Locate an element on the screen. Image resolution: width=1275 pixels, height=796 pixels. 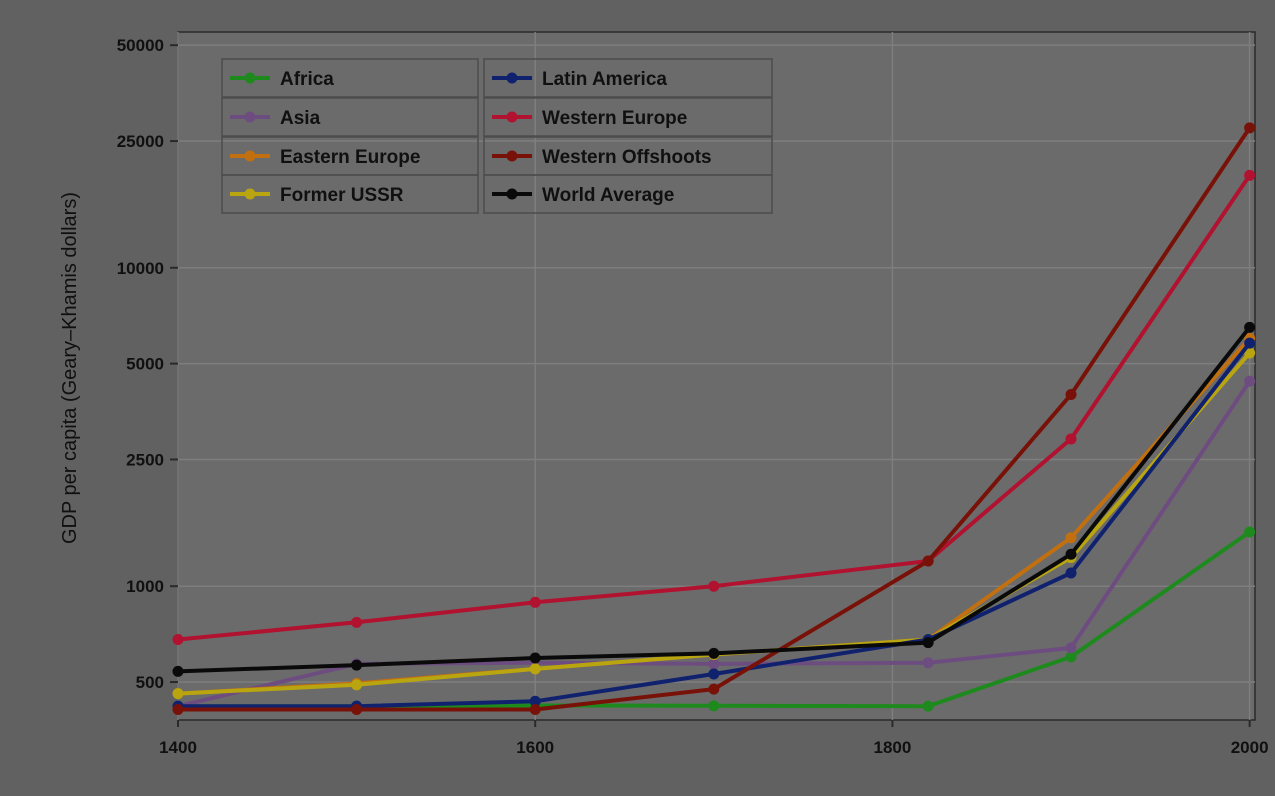
point-world-average-1900 is located at coordinates (1071, 554).